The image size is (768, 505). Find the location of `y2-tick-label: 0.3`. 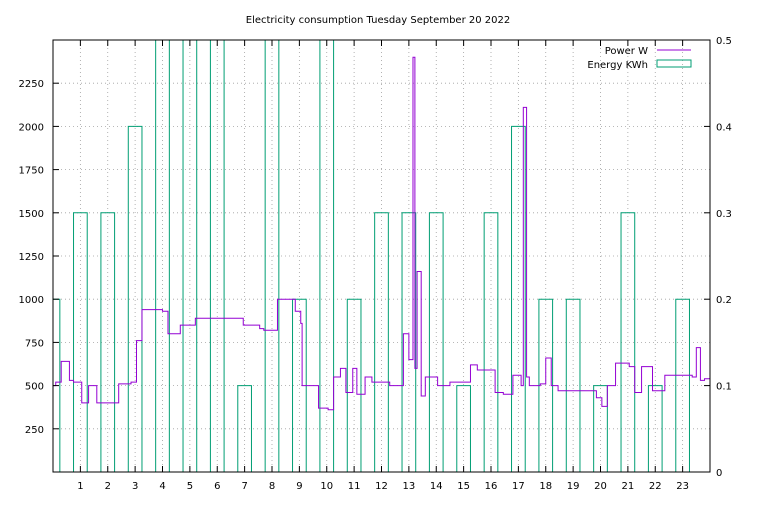

y2-tick-label: 0.3 is located at coordinates (724, 214).